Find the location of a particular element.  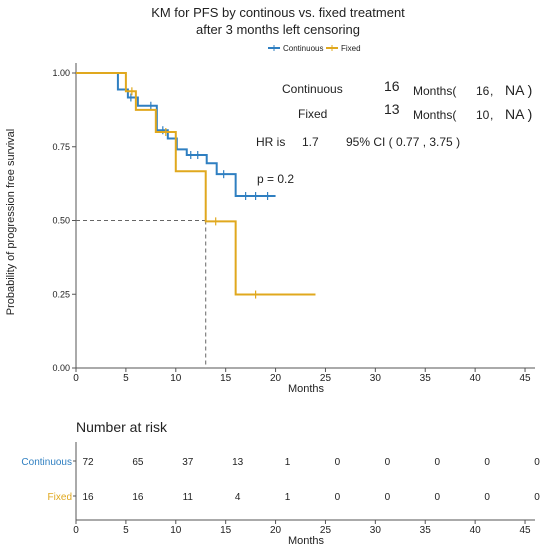

p-value-annotation: p = 0.2 is located at coordinates (275, 179).